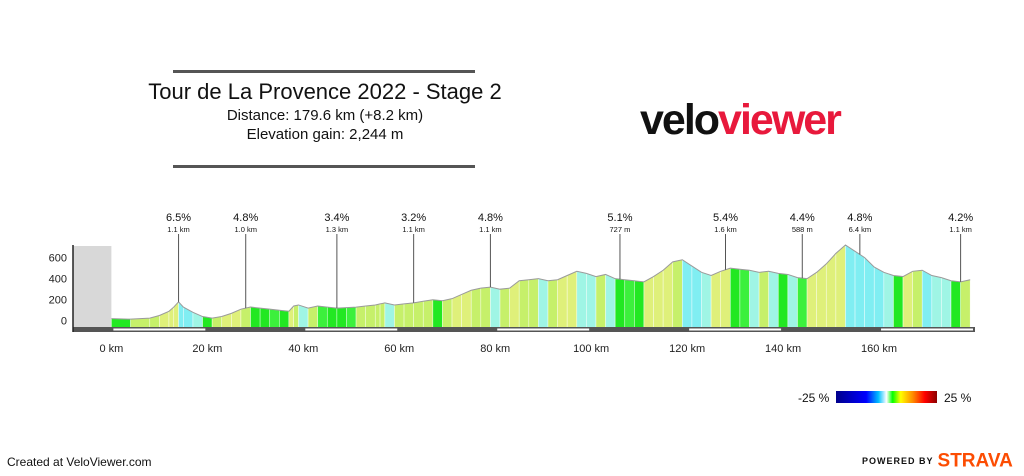 Image resolution: width=1024 pixels, height=476 pixels. What do you see at coordinates (303, 349) in the screenshot?
I see `x-tick-label: 40 km` at bounding box center [303, 349].